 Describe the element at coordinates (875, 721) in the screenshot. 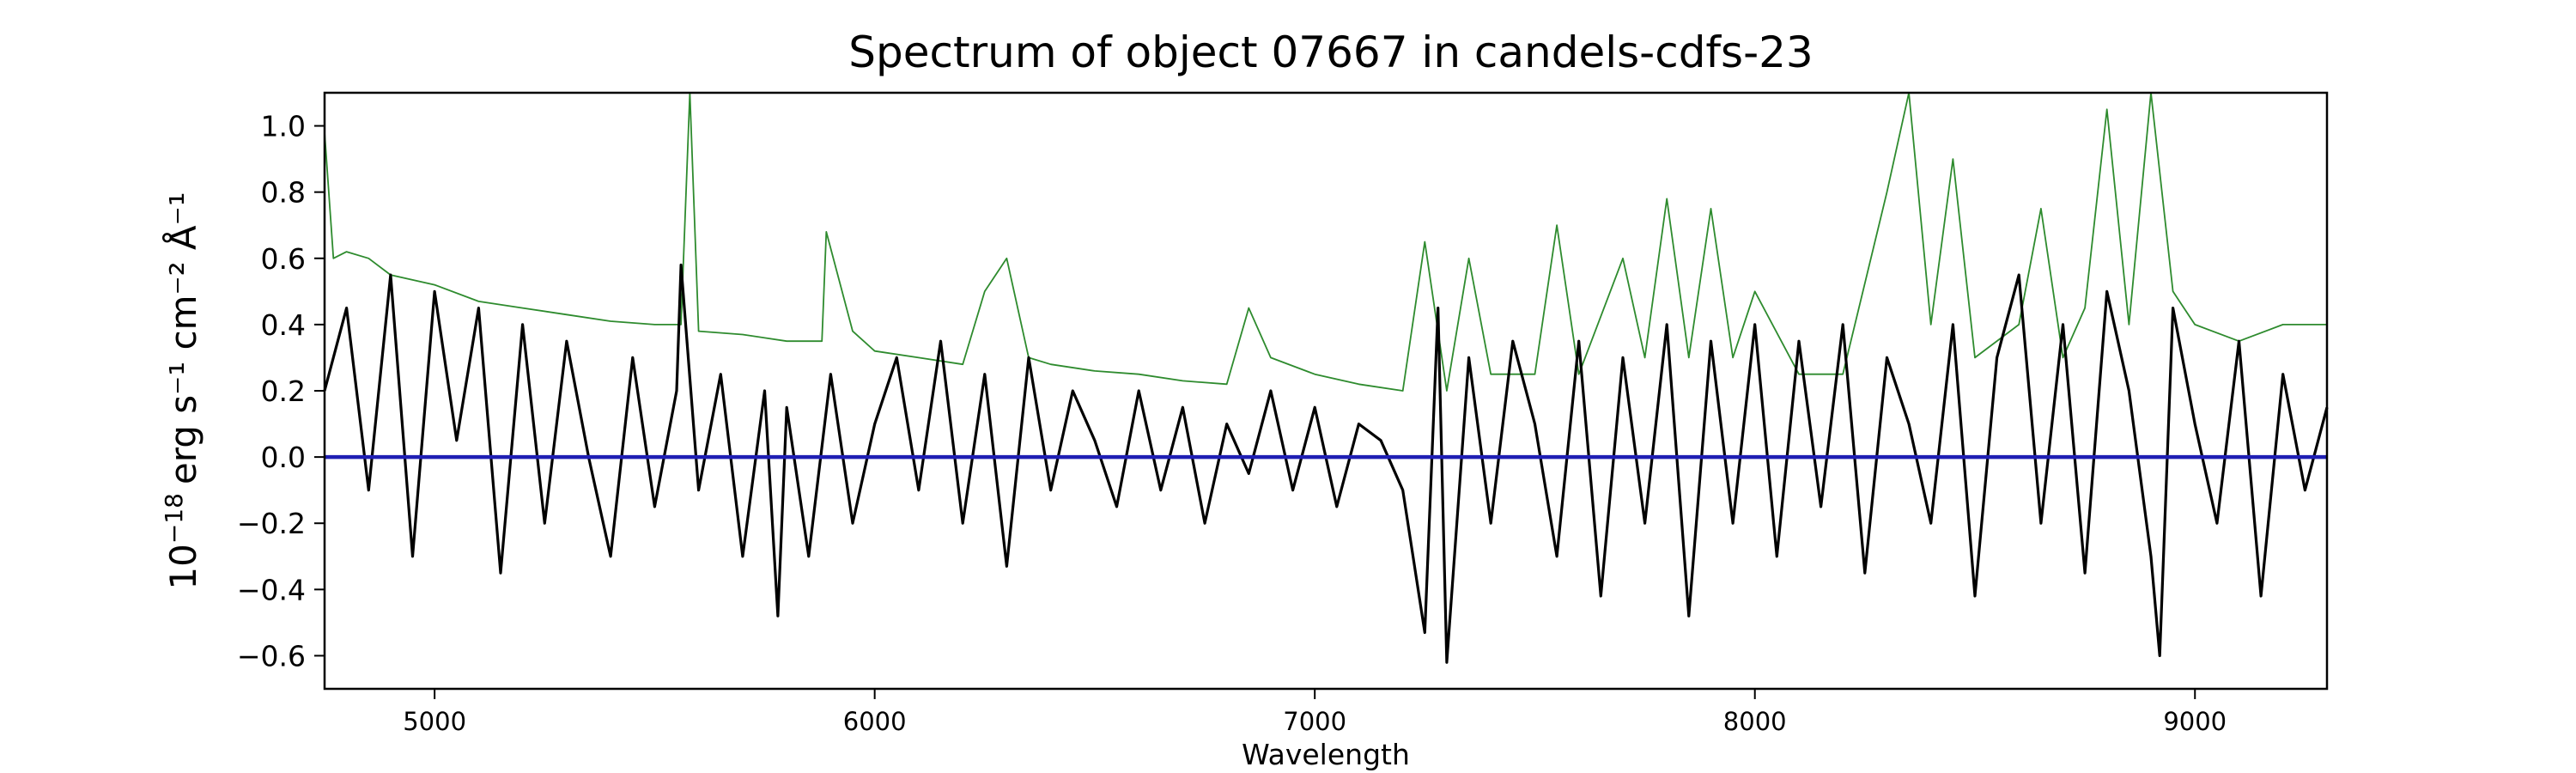

I see `x-tick-label: 6000` at that location.